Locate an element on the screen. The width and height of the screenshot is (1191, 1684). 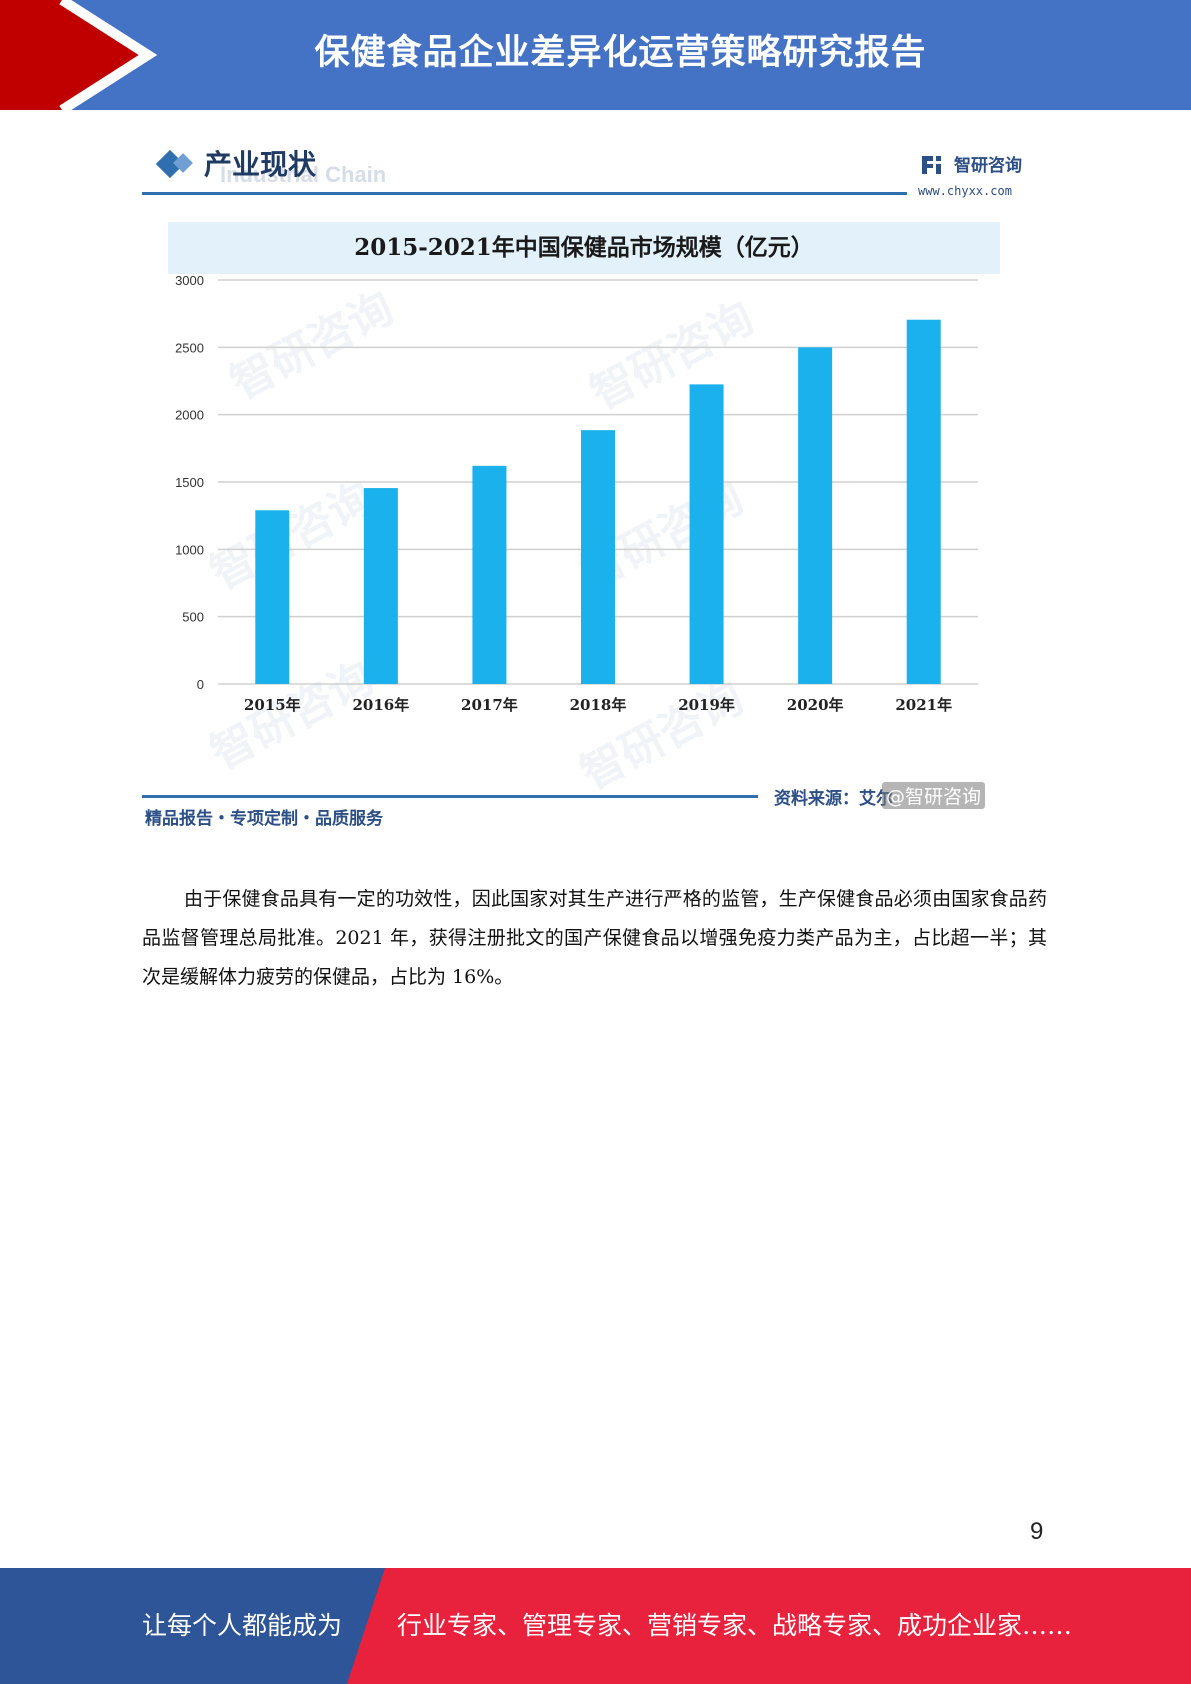
y-tick-label: 2500 is located at coordinates (189, 347).